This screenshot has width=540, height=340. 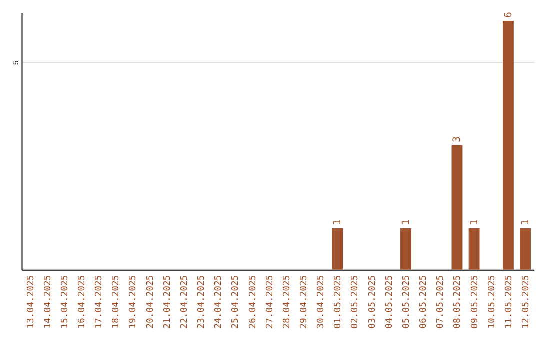 What do you see at coordinates (15, 63) in the screenshot?
I see `y-tick-label: 5` at bounding box center [15, 63].